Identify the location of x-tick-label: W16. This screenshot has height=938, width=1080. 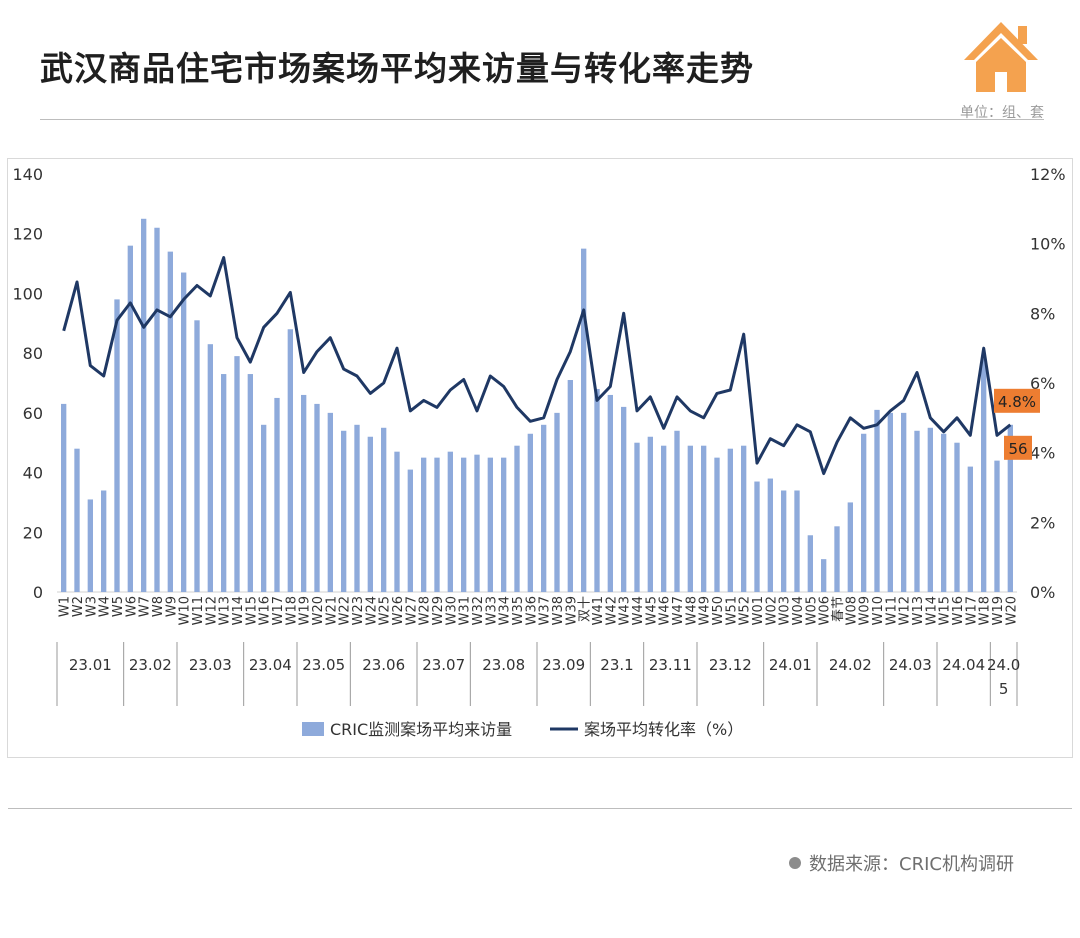
(265, 610).